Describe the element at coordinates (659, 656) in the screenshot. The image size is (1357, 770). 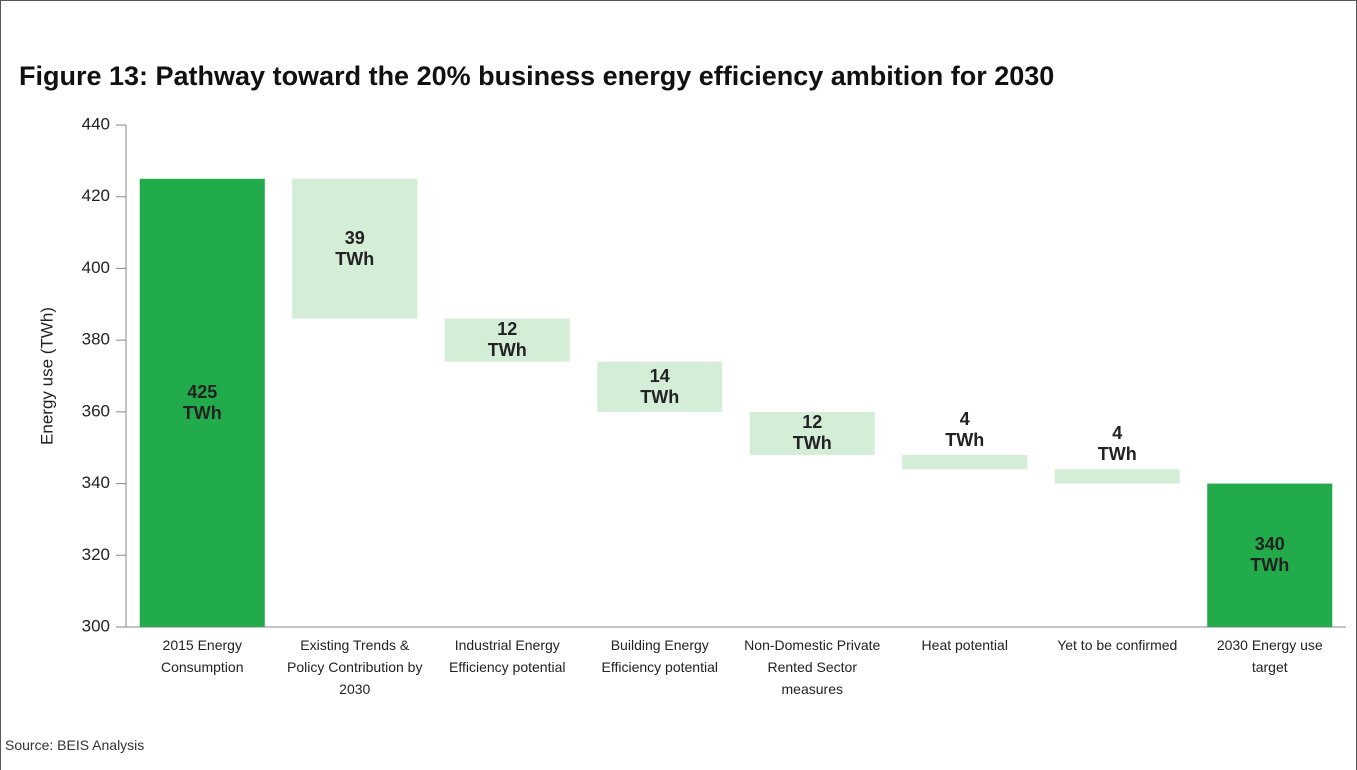
I see `x-tick-label: Building Energy Efficiency potential` at that location.